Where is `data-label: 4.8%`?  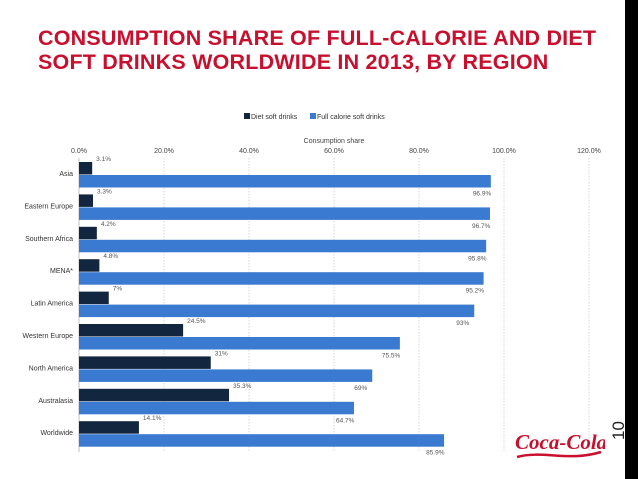 data-label: 4.8% is located at coordinates (110, 256).